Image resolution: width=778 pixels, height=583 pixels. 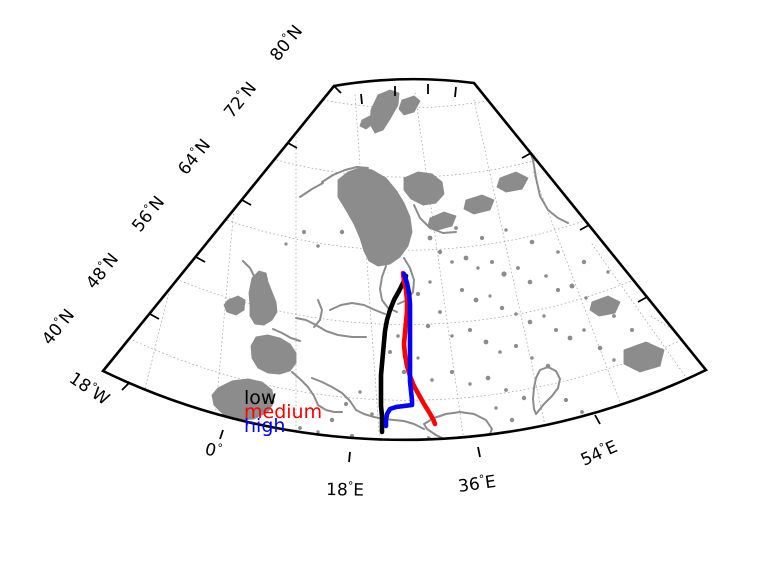 What do you see at coordinates (194, 157) in the screenshot?
I see `label-lat-64: 64°N` at bounding box center [194, 157].